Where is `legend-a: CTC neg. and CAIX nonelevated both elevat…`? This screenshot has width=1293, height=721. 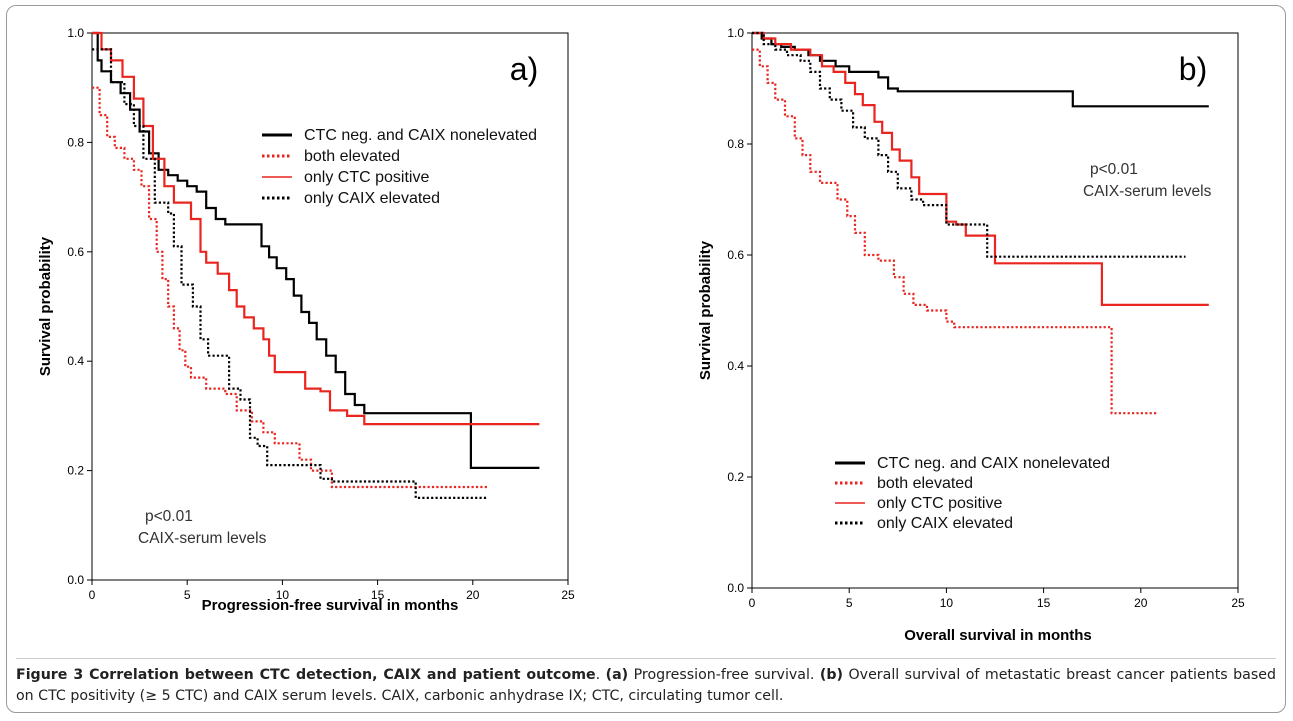 legend-a: CTC neg. and CAIX nonelevated both elevat… is located at coordinates (399, 167).